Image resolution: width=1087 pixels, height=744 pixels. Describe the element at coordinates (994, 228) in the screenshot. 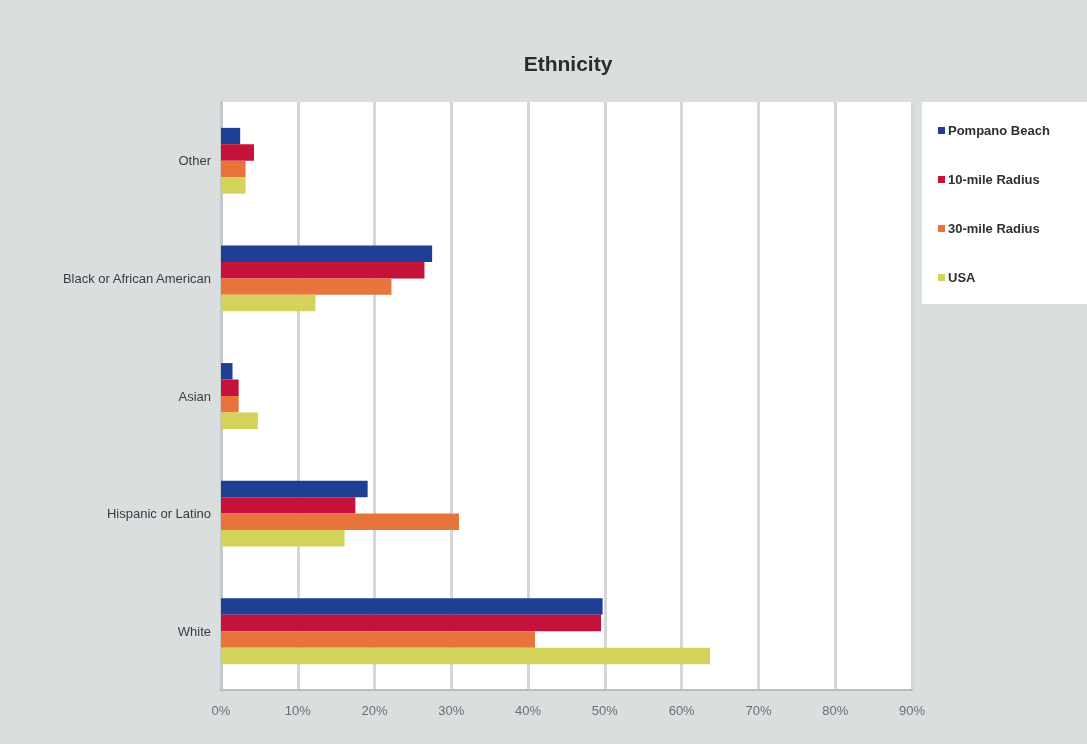

I see `legend-label: 30-mile Radius` at that location.